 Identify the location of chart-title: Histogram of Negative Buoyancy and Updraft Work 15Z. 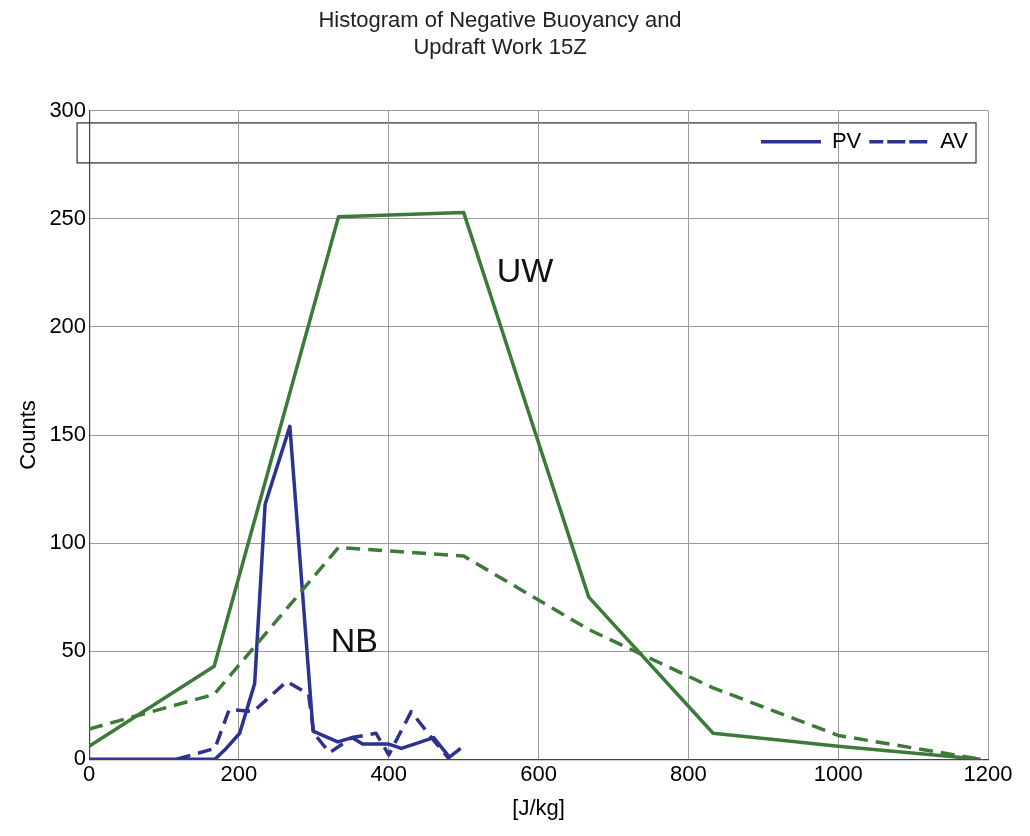
(500, 33).